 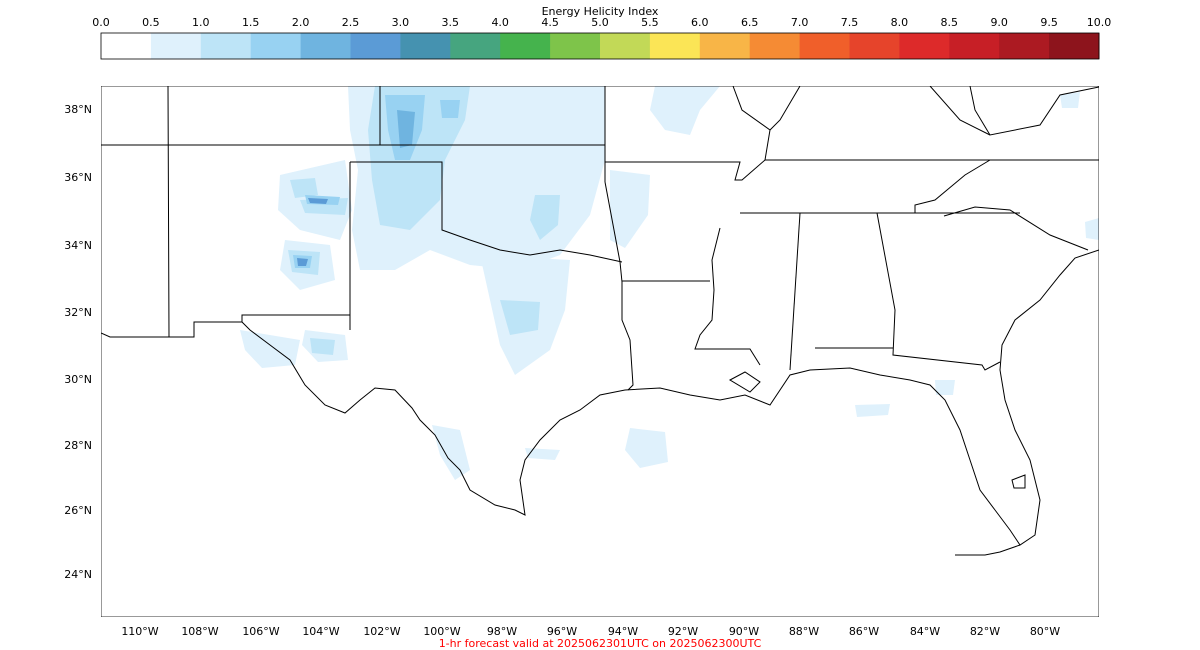 I want to click on lon-label: 104°W, so click(x=320, y=631).